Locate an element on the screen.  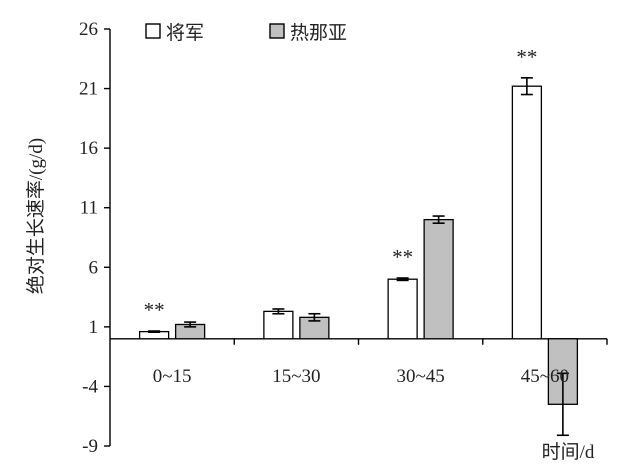
y-tick-label: 6 is located at coordinates (94, 267).